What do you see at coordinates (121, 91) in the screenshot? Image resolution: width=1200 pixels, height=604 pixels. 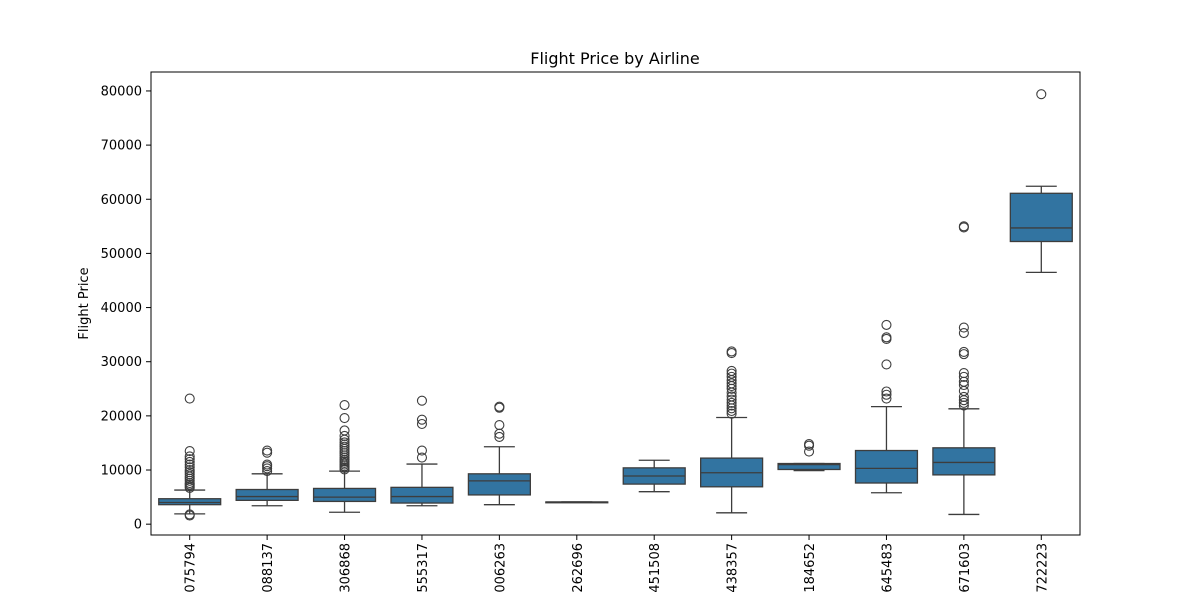 I see `y-tick-label: 80000` at bounding box center [121, 91].